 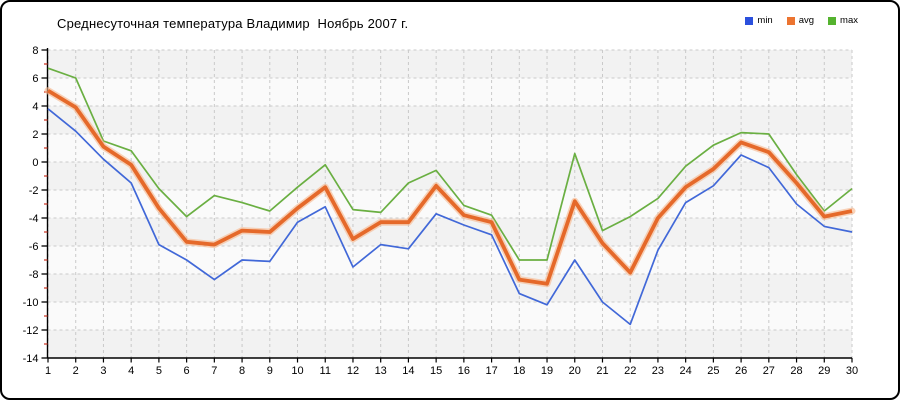 I want to click on x-tick-label: 14, so click(x=408, y=371).